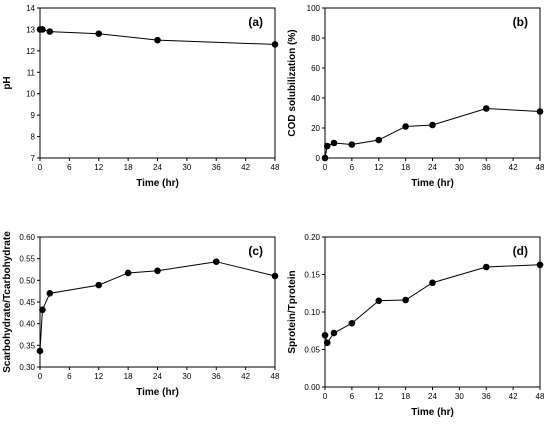  I want to click on y-tick-label: 13, so click(30, 29).